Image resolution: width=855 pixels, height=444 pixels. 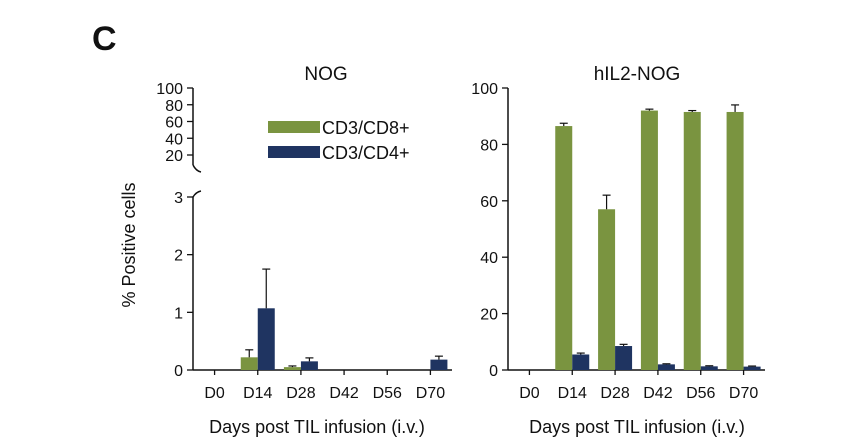 I want to click on bars-hil2-nog, so click(x=658, y=237).